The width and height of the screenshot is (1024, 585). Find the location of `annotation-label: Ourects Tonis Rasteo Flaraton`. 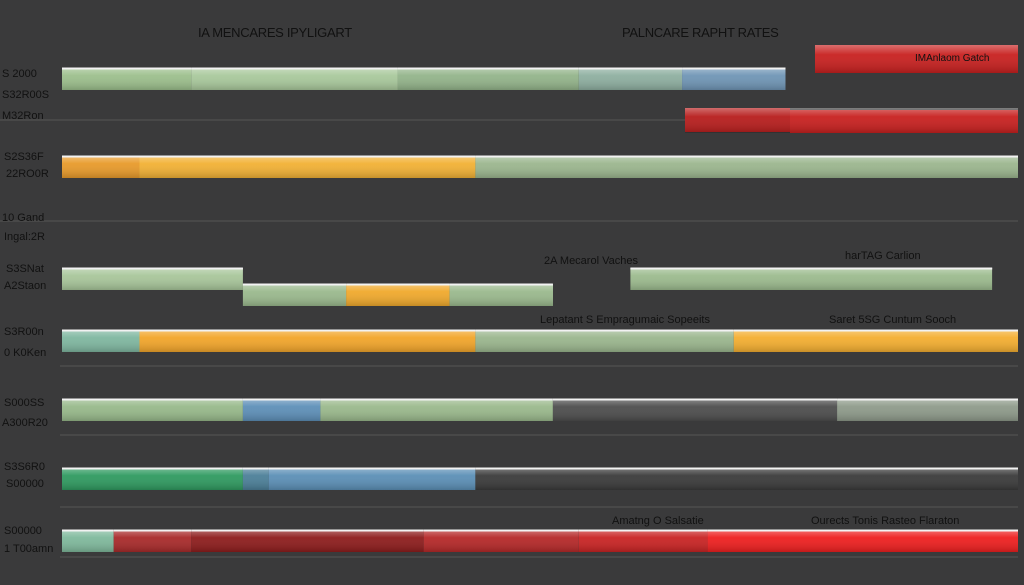

annotation-label: Ourects Tonis Rasteo Flaraton is located at coordinates (885, 521).